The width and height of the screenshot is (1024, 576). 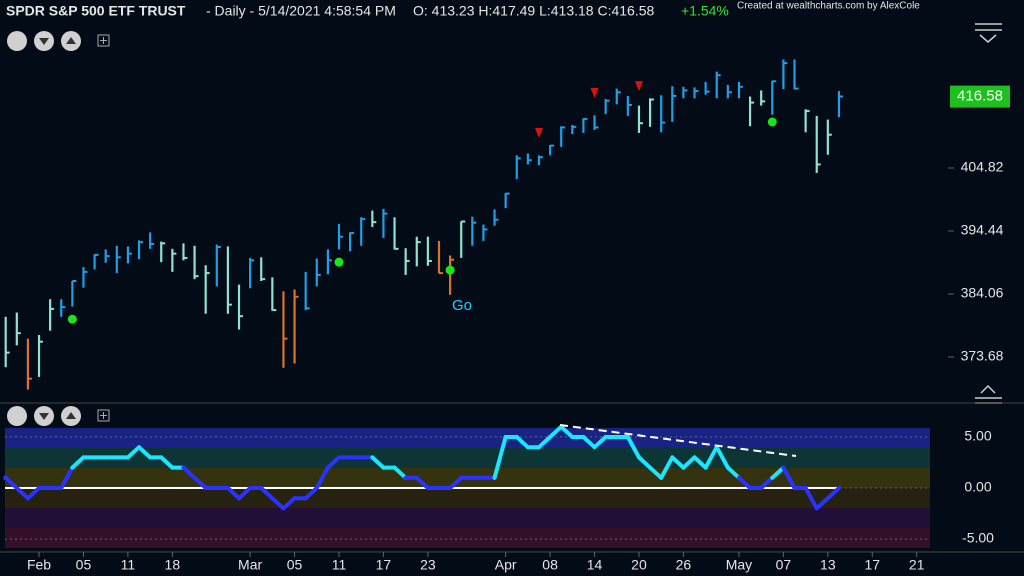 I want to click on quote: O: 413.23 H:417.49 L:413.18 C:416.58, so click(x=534, y=11).